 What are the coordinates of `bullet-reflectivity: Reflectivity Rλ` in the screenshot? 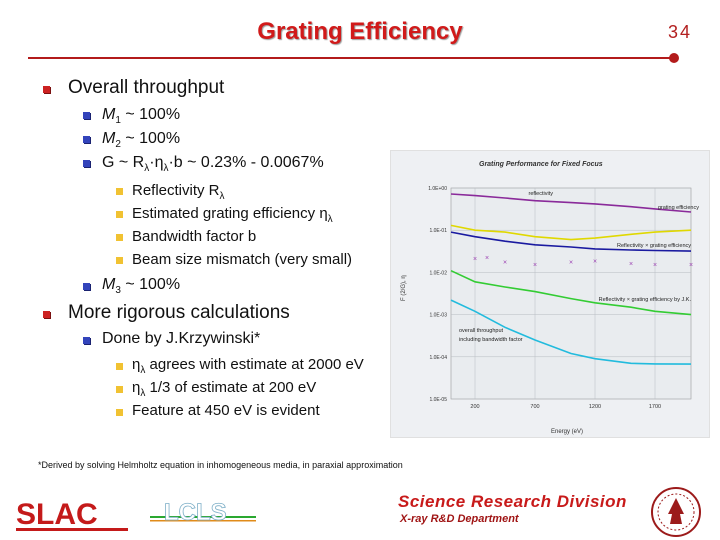 It's located at (178, 192).